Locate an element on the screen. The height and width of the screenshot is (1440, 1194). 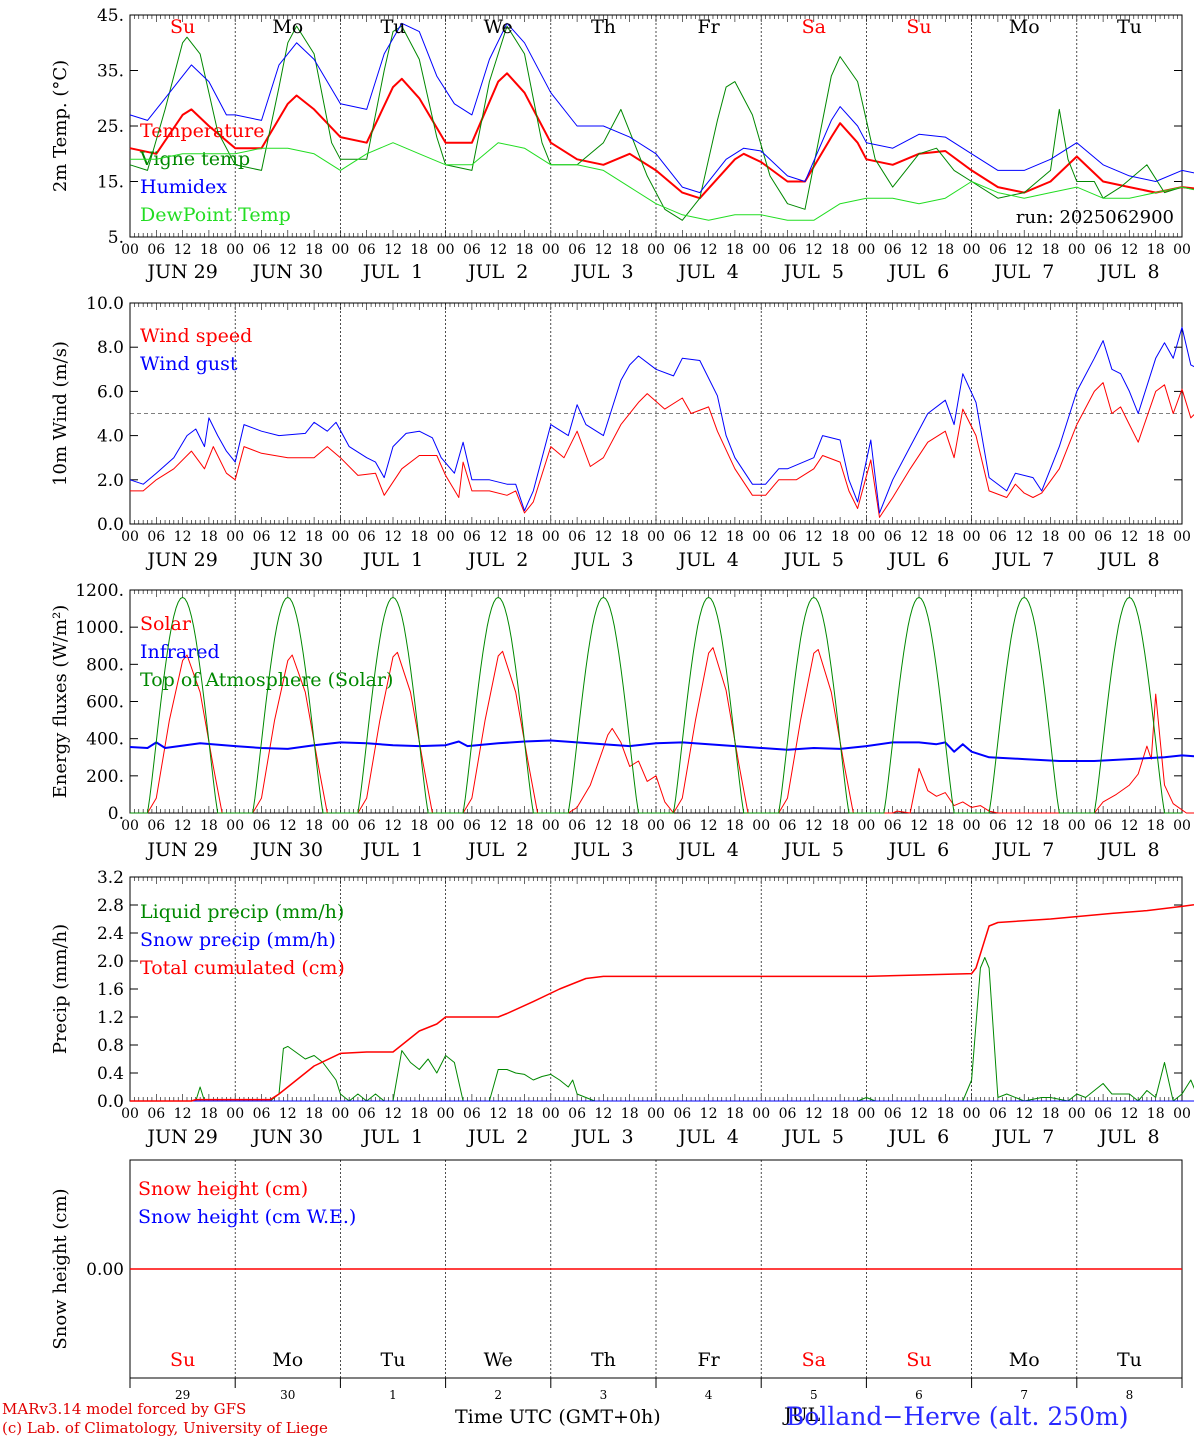
day-number: 29 is located at coordinates (182, 1395).